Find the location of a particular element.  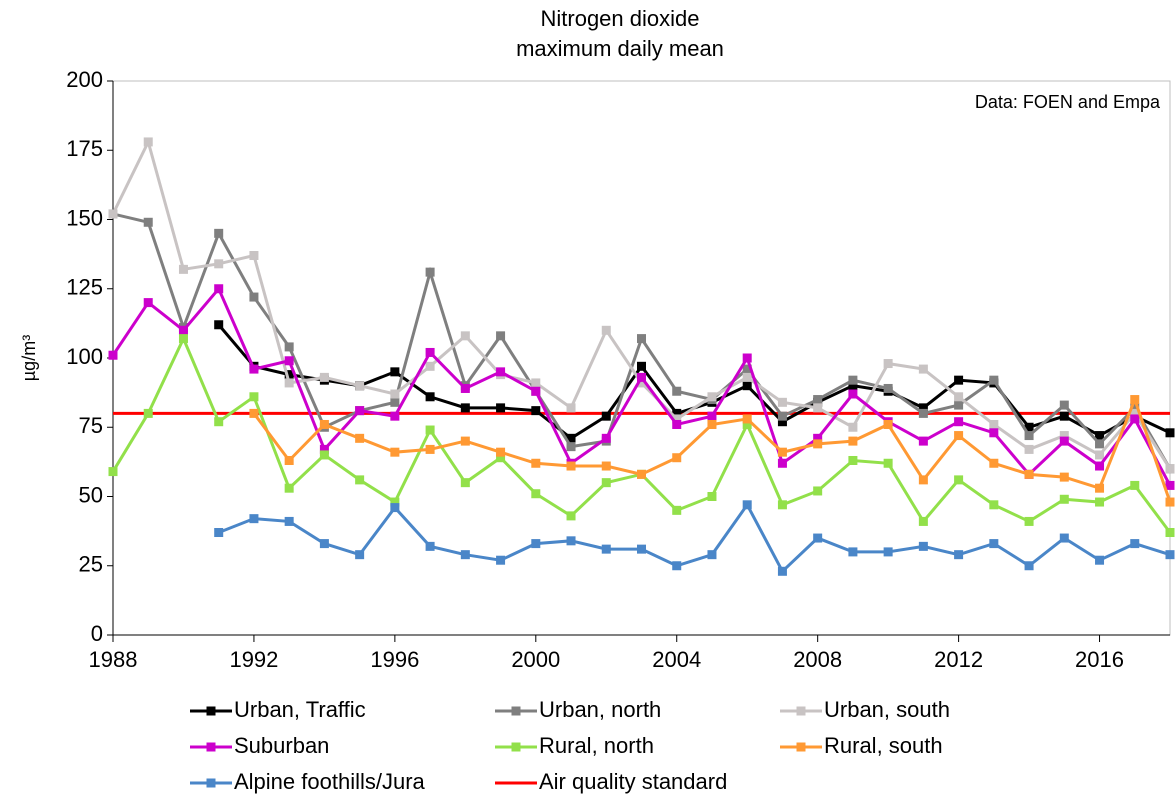

y-tick-label: 100 is located at coordinates (84, 356).